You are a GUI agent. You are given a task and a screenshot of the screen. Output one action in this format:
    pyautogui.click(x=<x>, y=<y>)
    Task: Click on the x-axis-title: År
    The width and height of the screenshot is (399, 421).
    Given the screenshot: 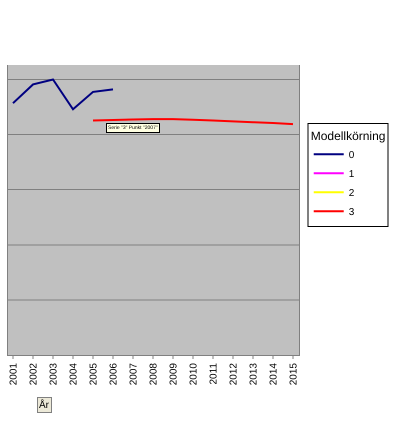 What is the action you would take?
    pyautogui.click(x=44, y=405)
    